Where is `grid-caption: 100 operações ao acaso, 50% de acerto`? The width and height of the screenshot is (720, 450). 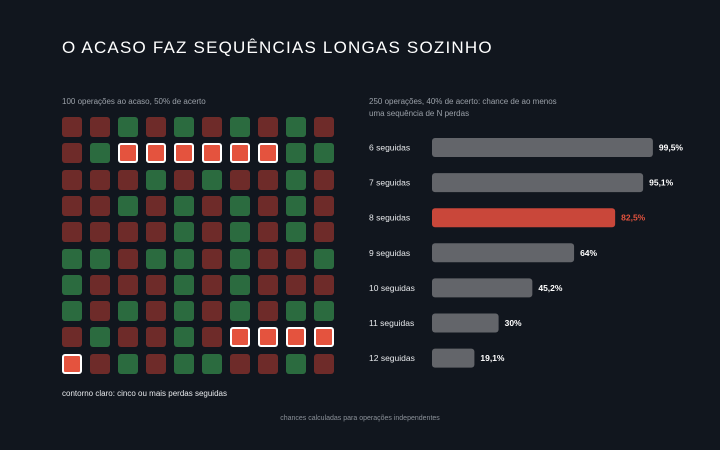
grid-caption: 100 operações ao acaso, 50% de acerto is located at coordinates (134, 101).